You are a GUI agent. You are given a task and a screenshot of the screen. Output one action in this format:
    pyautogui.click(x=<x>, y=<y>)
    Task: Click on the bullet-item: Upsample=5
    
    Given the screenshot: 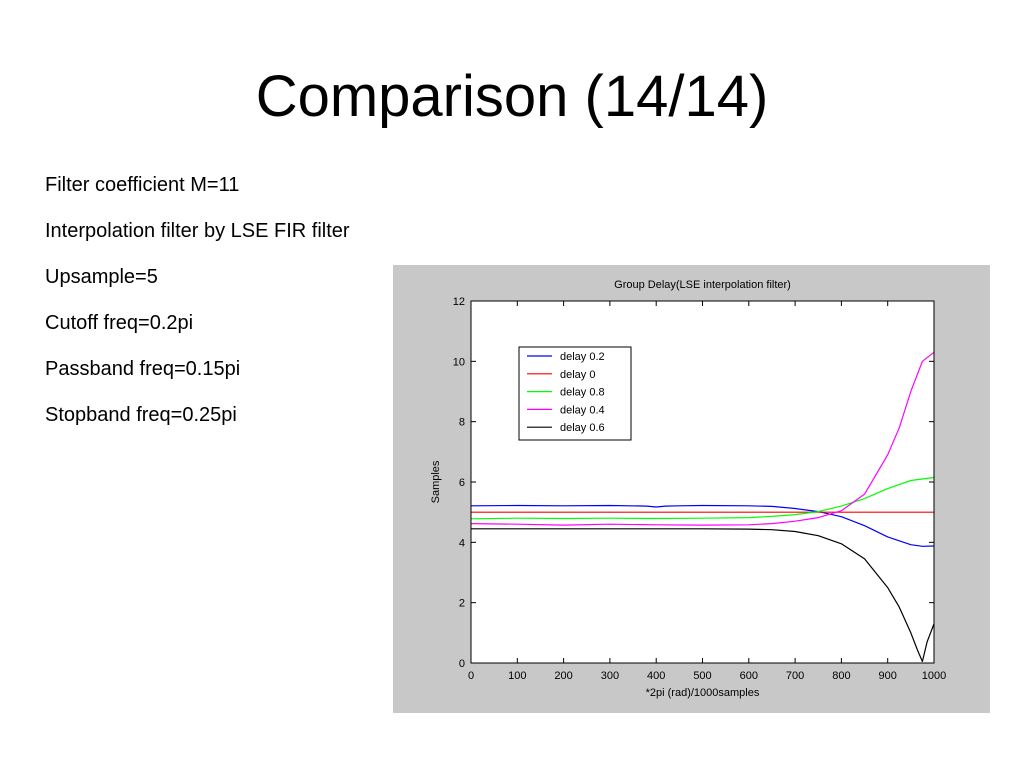 What is the action you would take?
    pyautogui.click(x=101, y=277)
    